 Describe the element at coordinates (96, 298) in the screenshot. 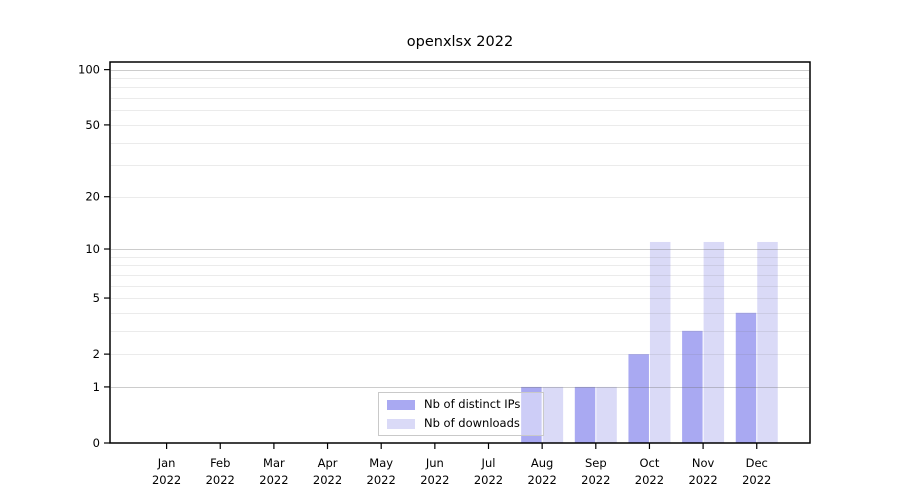

I see `y-tick-label: 5` at that location.